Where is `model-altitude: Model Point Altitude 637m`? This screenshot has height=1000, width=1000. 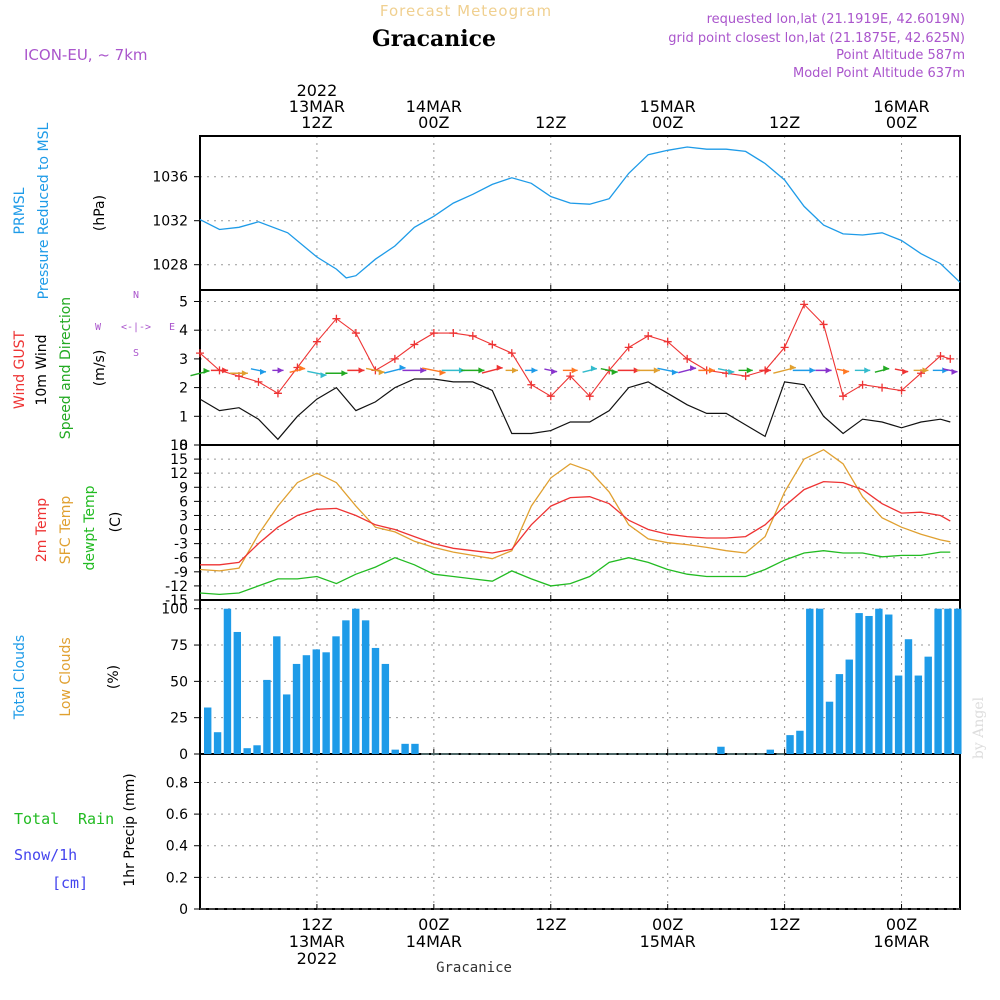
model-altitude: Model Point Altitude 637m is located at coordinates (879, 73).